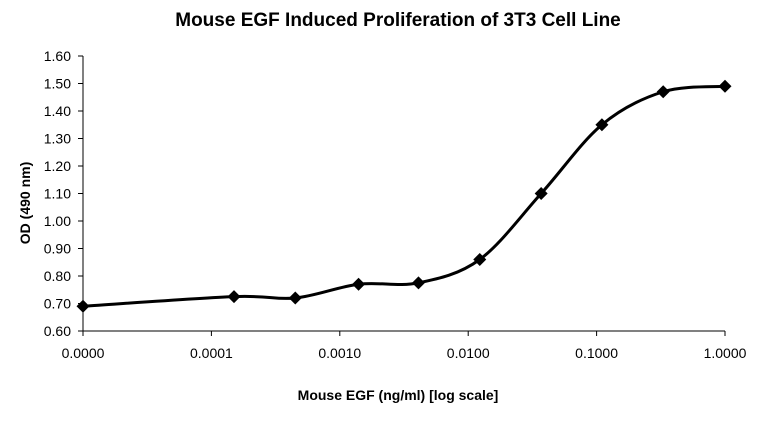  Describe the element at coordinates (596, 353) in the screenshot. I see `x-tick-label: 0.1000` at that location.